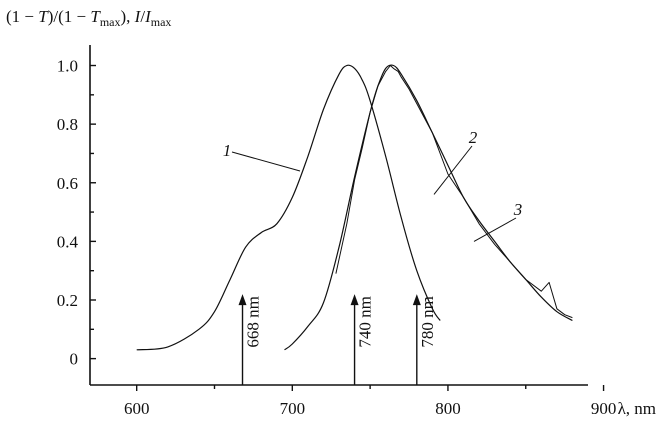 The width and height of the screenshot is (662, 422). Describe the element at coordinates (74, 359) in the screenshot. I see `y-tick-label: 0` at that location.